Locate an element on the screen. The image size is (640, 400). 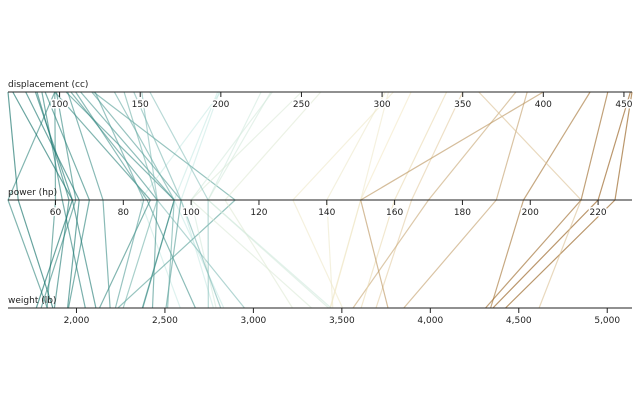
tick-label: 450 is located at coordinates (623, 105).